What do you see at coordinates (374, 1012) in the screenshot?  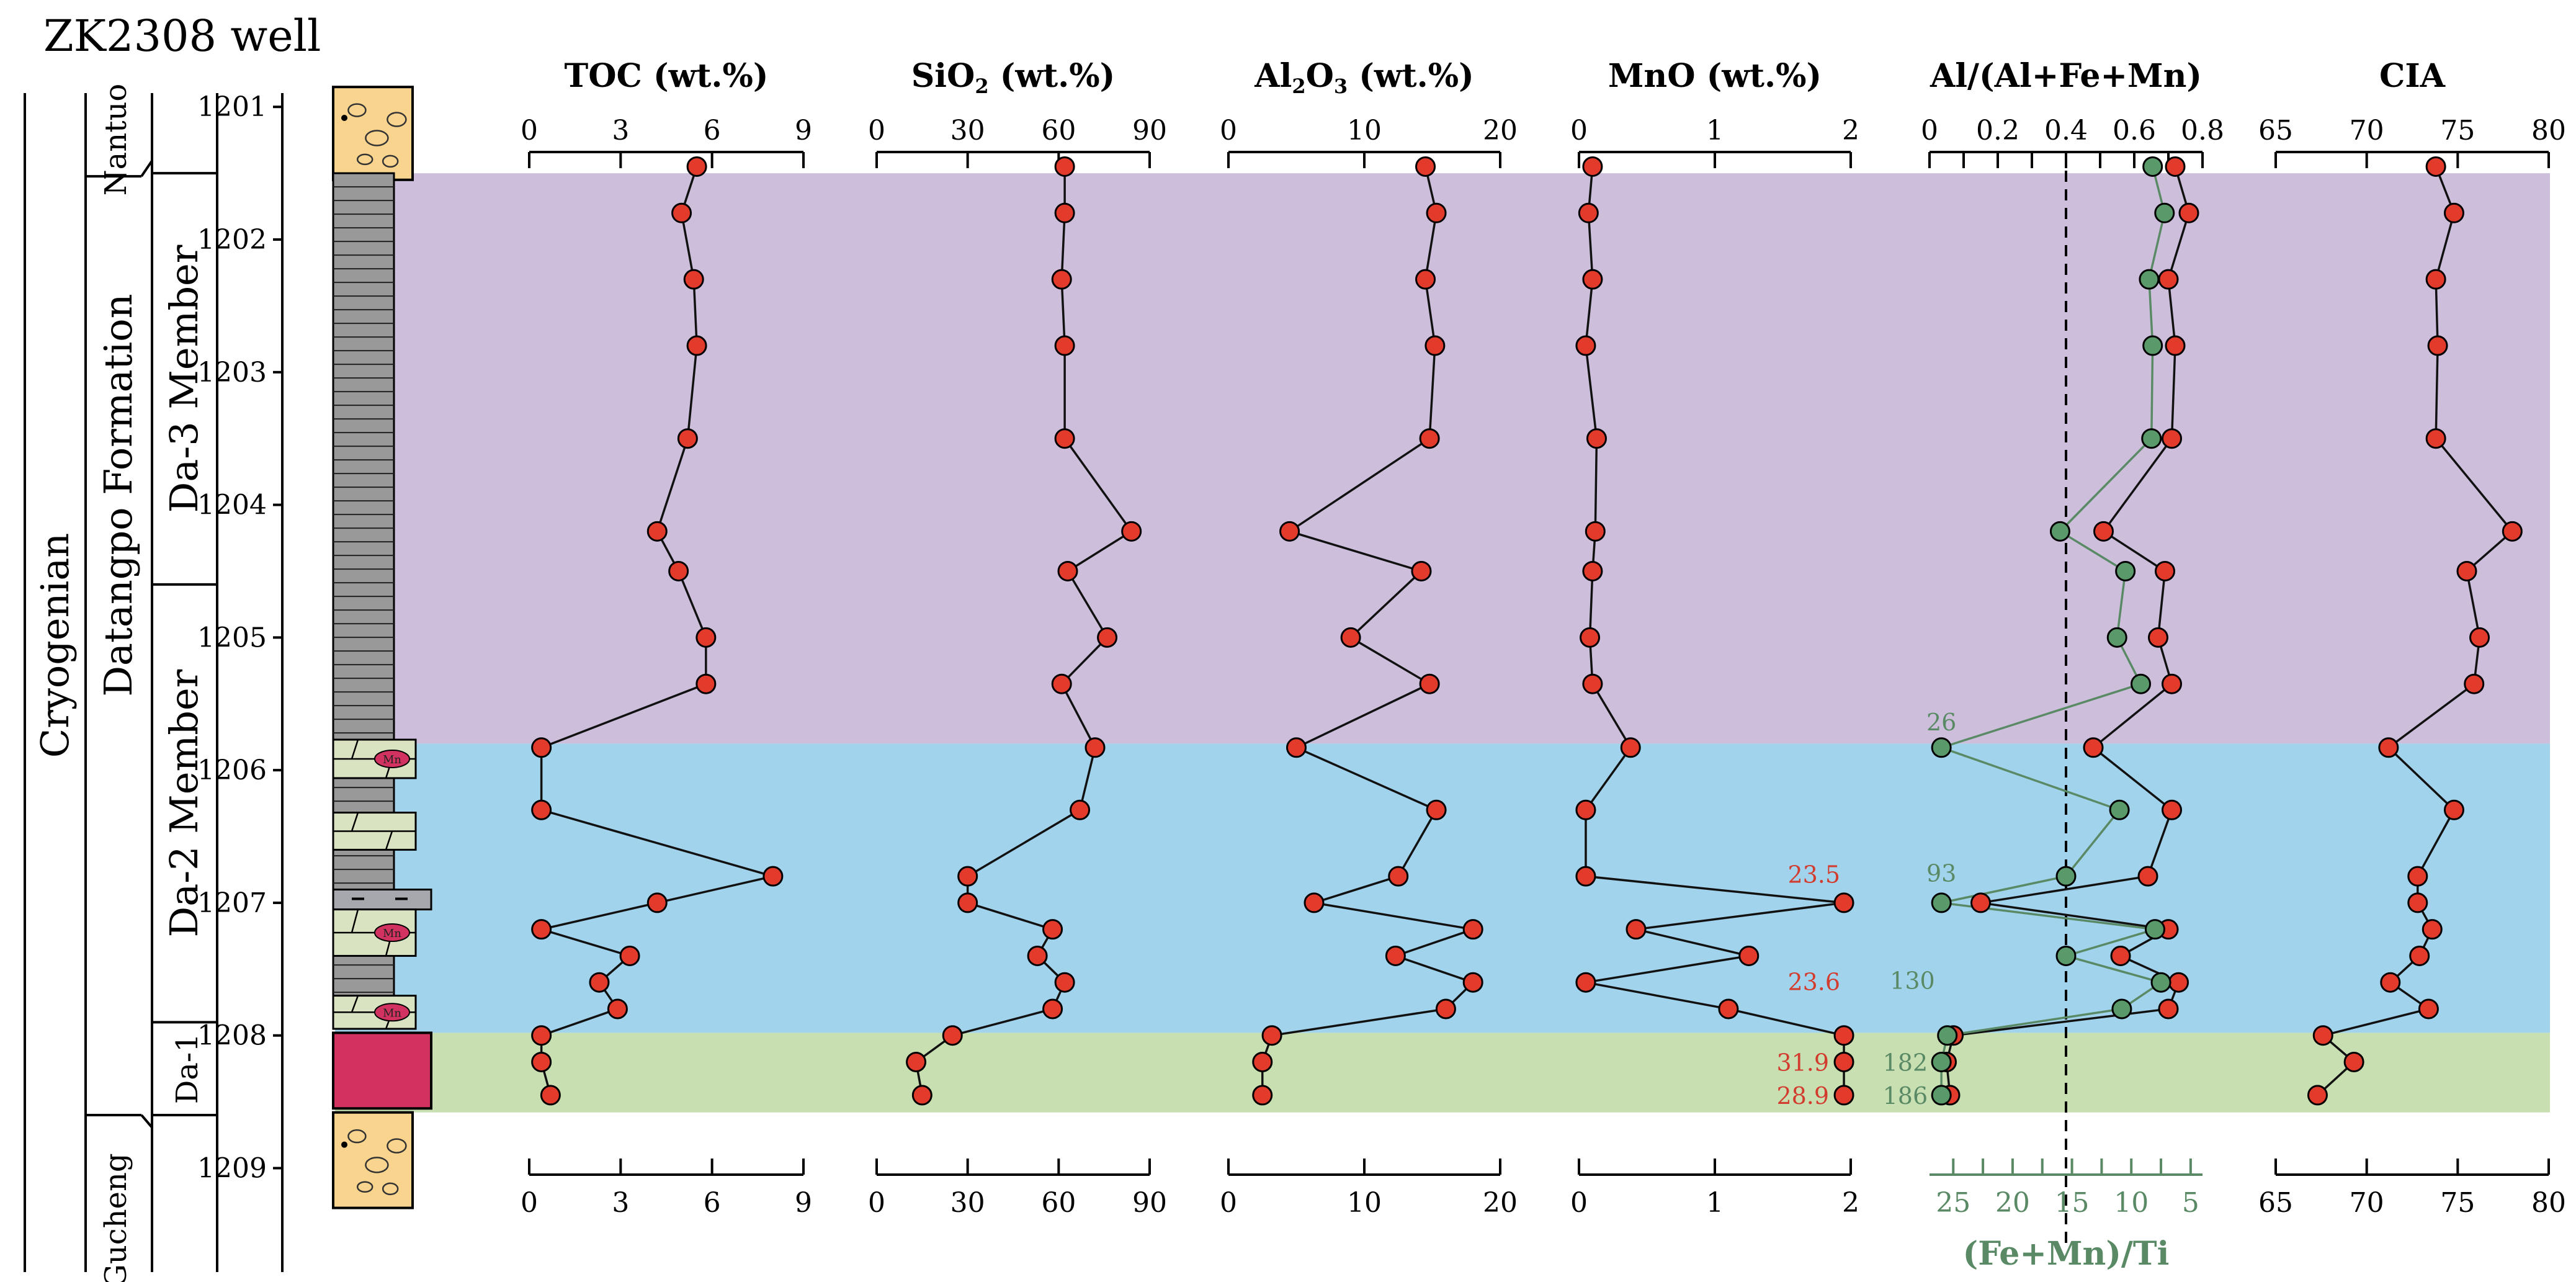 I see `lith-dolomite-4-bricks: Mn` at bounding box center [374, 1012].